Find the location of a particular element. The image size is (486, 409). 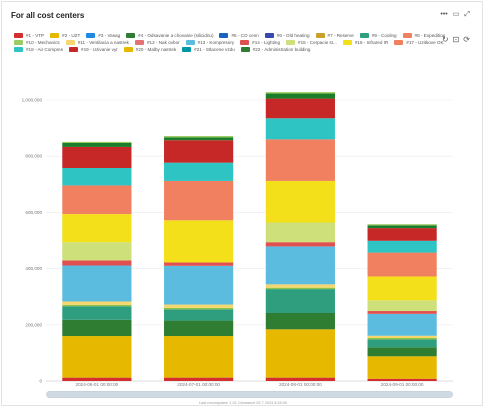

expand-icon: ⤢ is located at coordinates (467, 14).